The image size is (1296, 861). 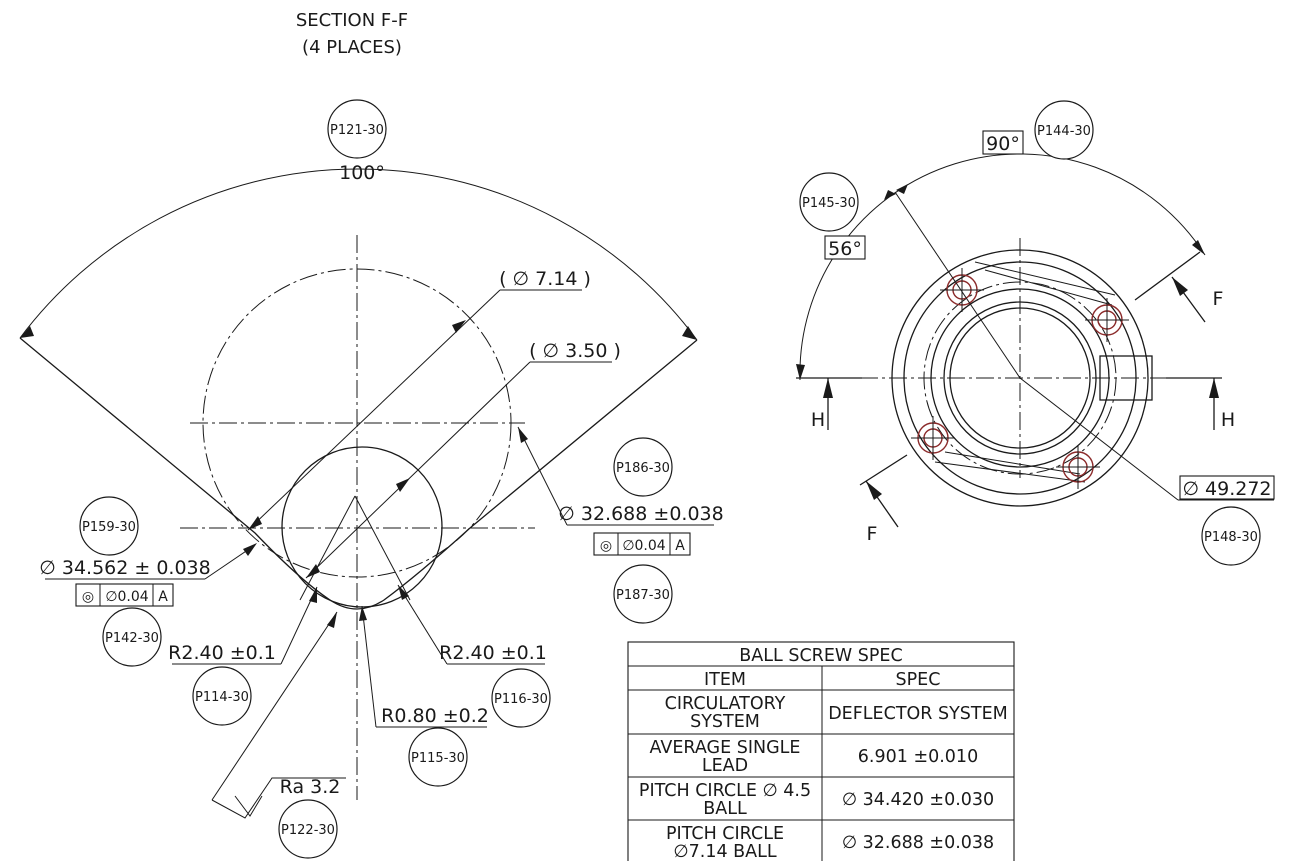 I want to click on svg-text: P116-30, so click(x=521, y=699).